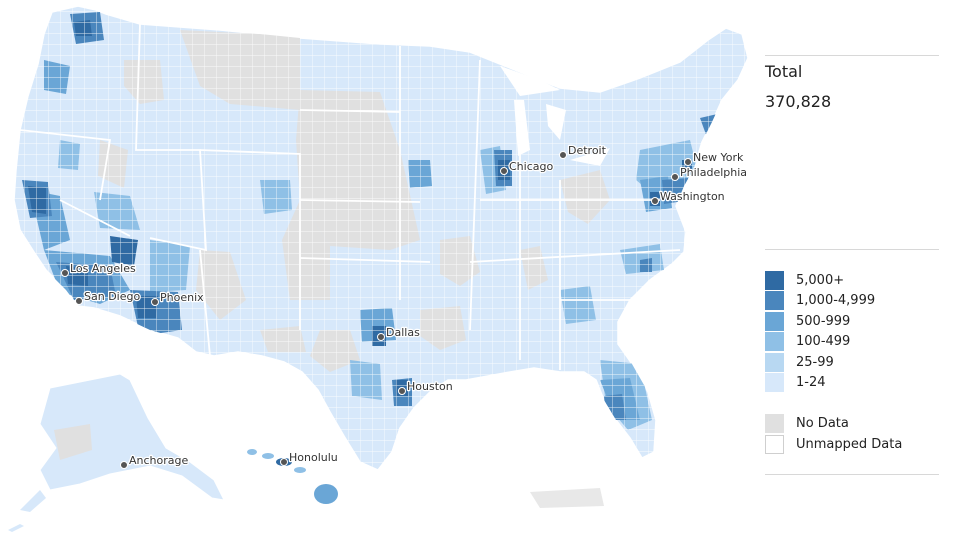  Describe the element at coordinates (784, 71) in the screenshot. I see `total-title: Total` at that location.